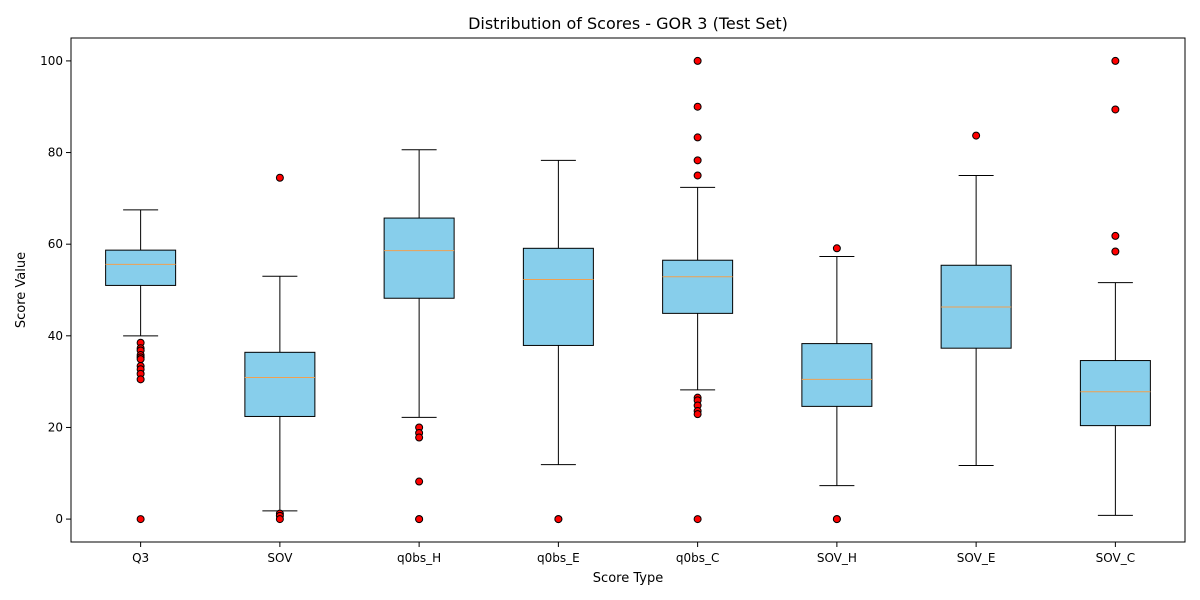  What do you see at coordinates (280, 558) in the screenshot?
I see `x-tick-label: SOV` at bounding box center [280, 558].